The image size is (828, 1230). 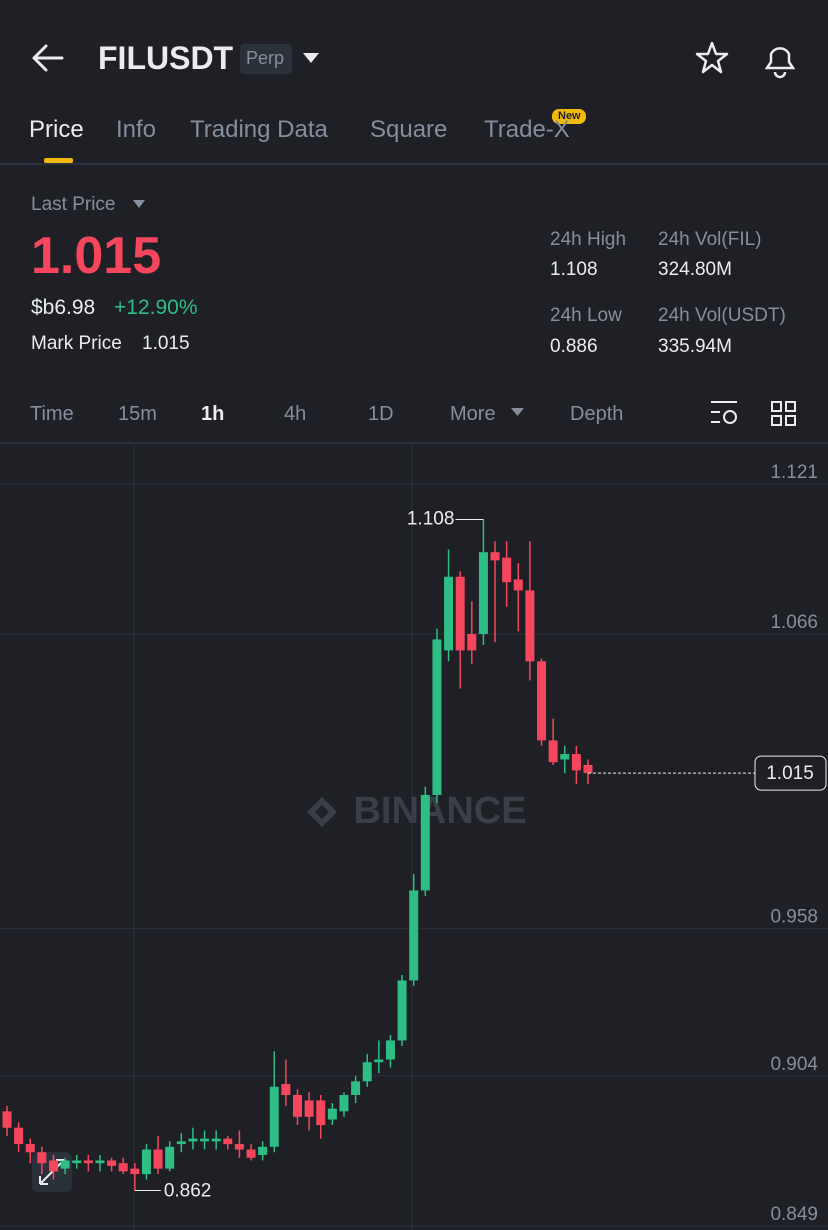 What do you see at coordinates (695, 269) in the screenshot?
I see `stat-value: 324.80M` at bounding box center [695, 269].